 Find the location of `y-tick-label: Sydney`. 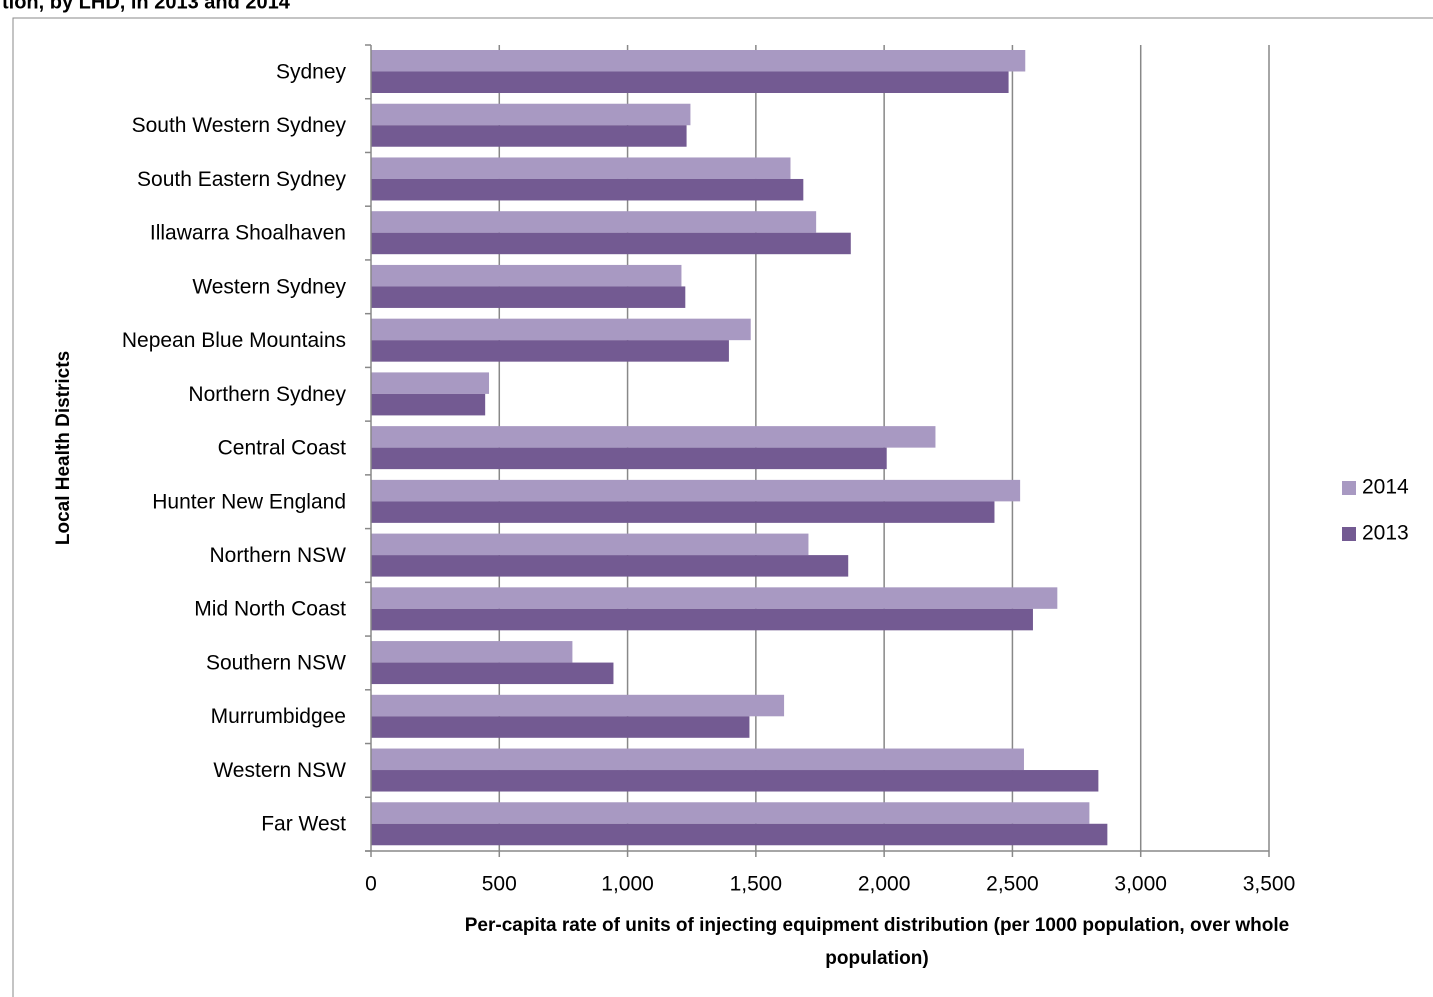

y-tick-label: Sydney is located at coordinates (311, 71).